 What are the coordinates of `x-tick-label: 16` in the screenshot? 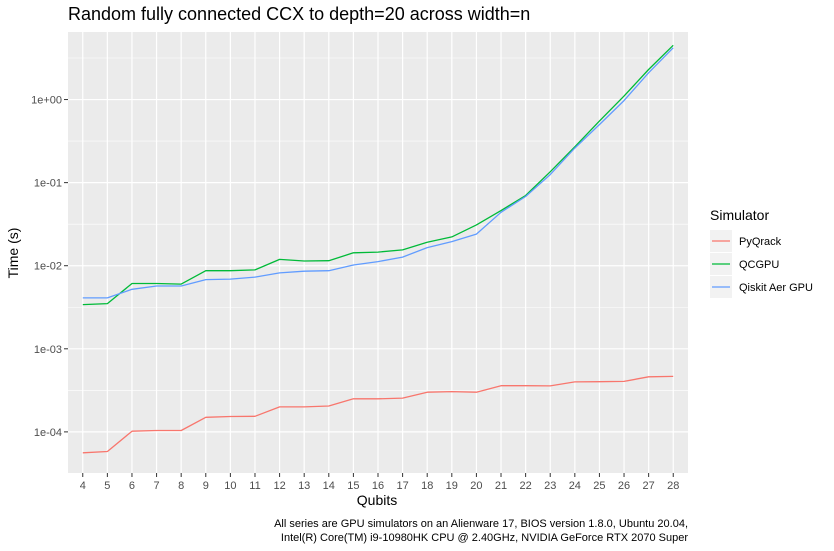 It's located at (378, 486).